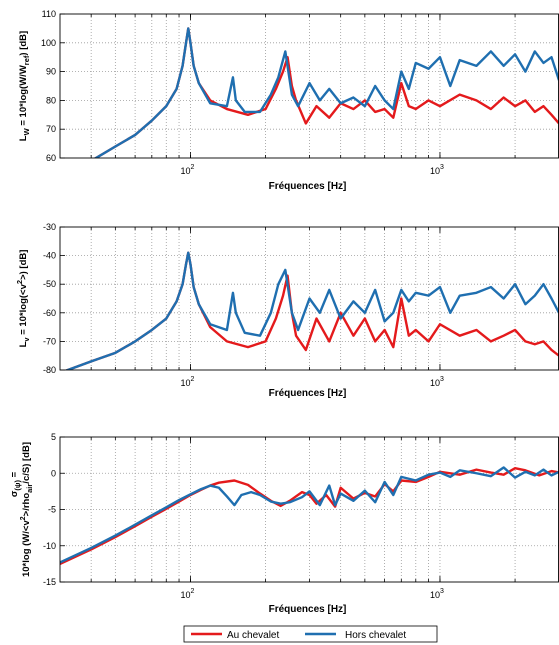 The image size is (559, 645). I want to click on y-tick-label: 80, so click(51, 100).